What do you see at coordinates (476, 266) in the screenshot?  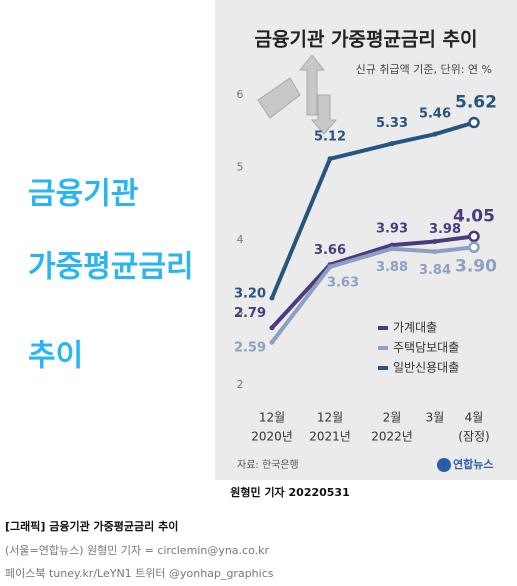 I see `value-label: 3.90` at bounding box center [476, 266].